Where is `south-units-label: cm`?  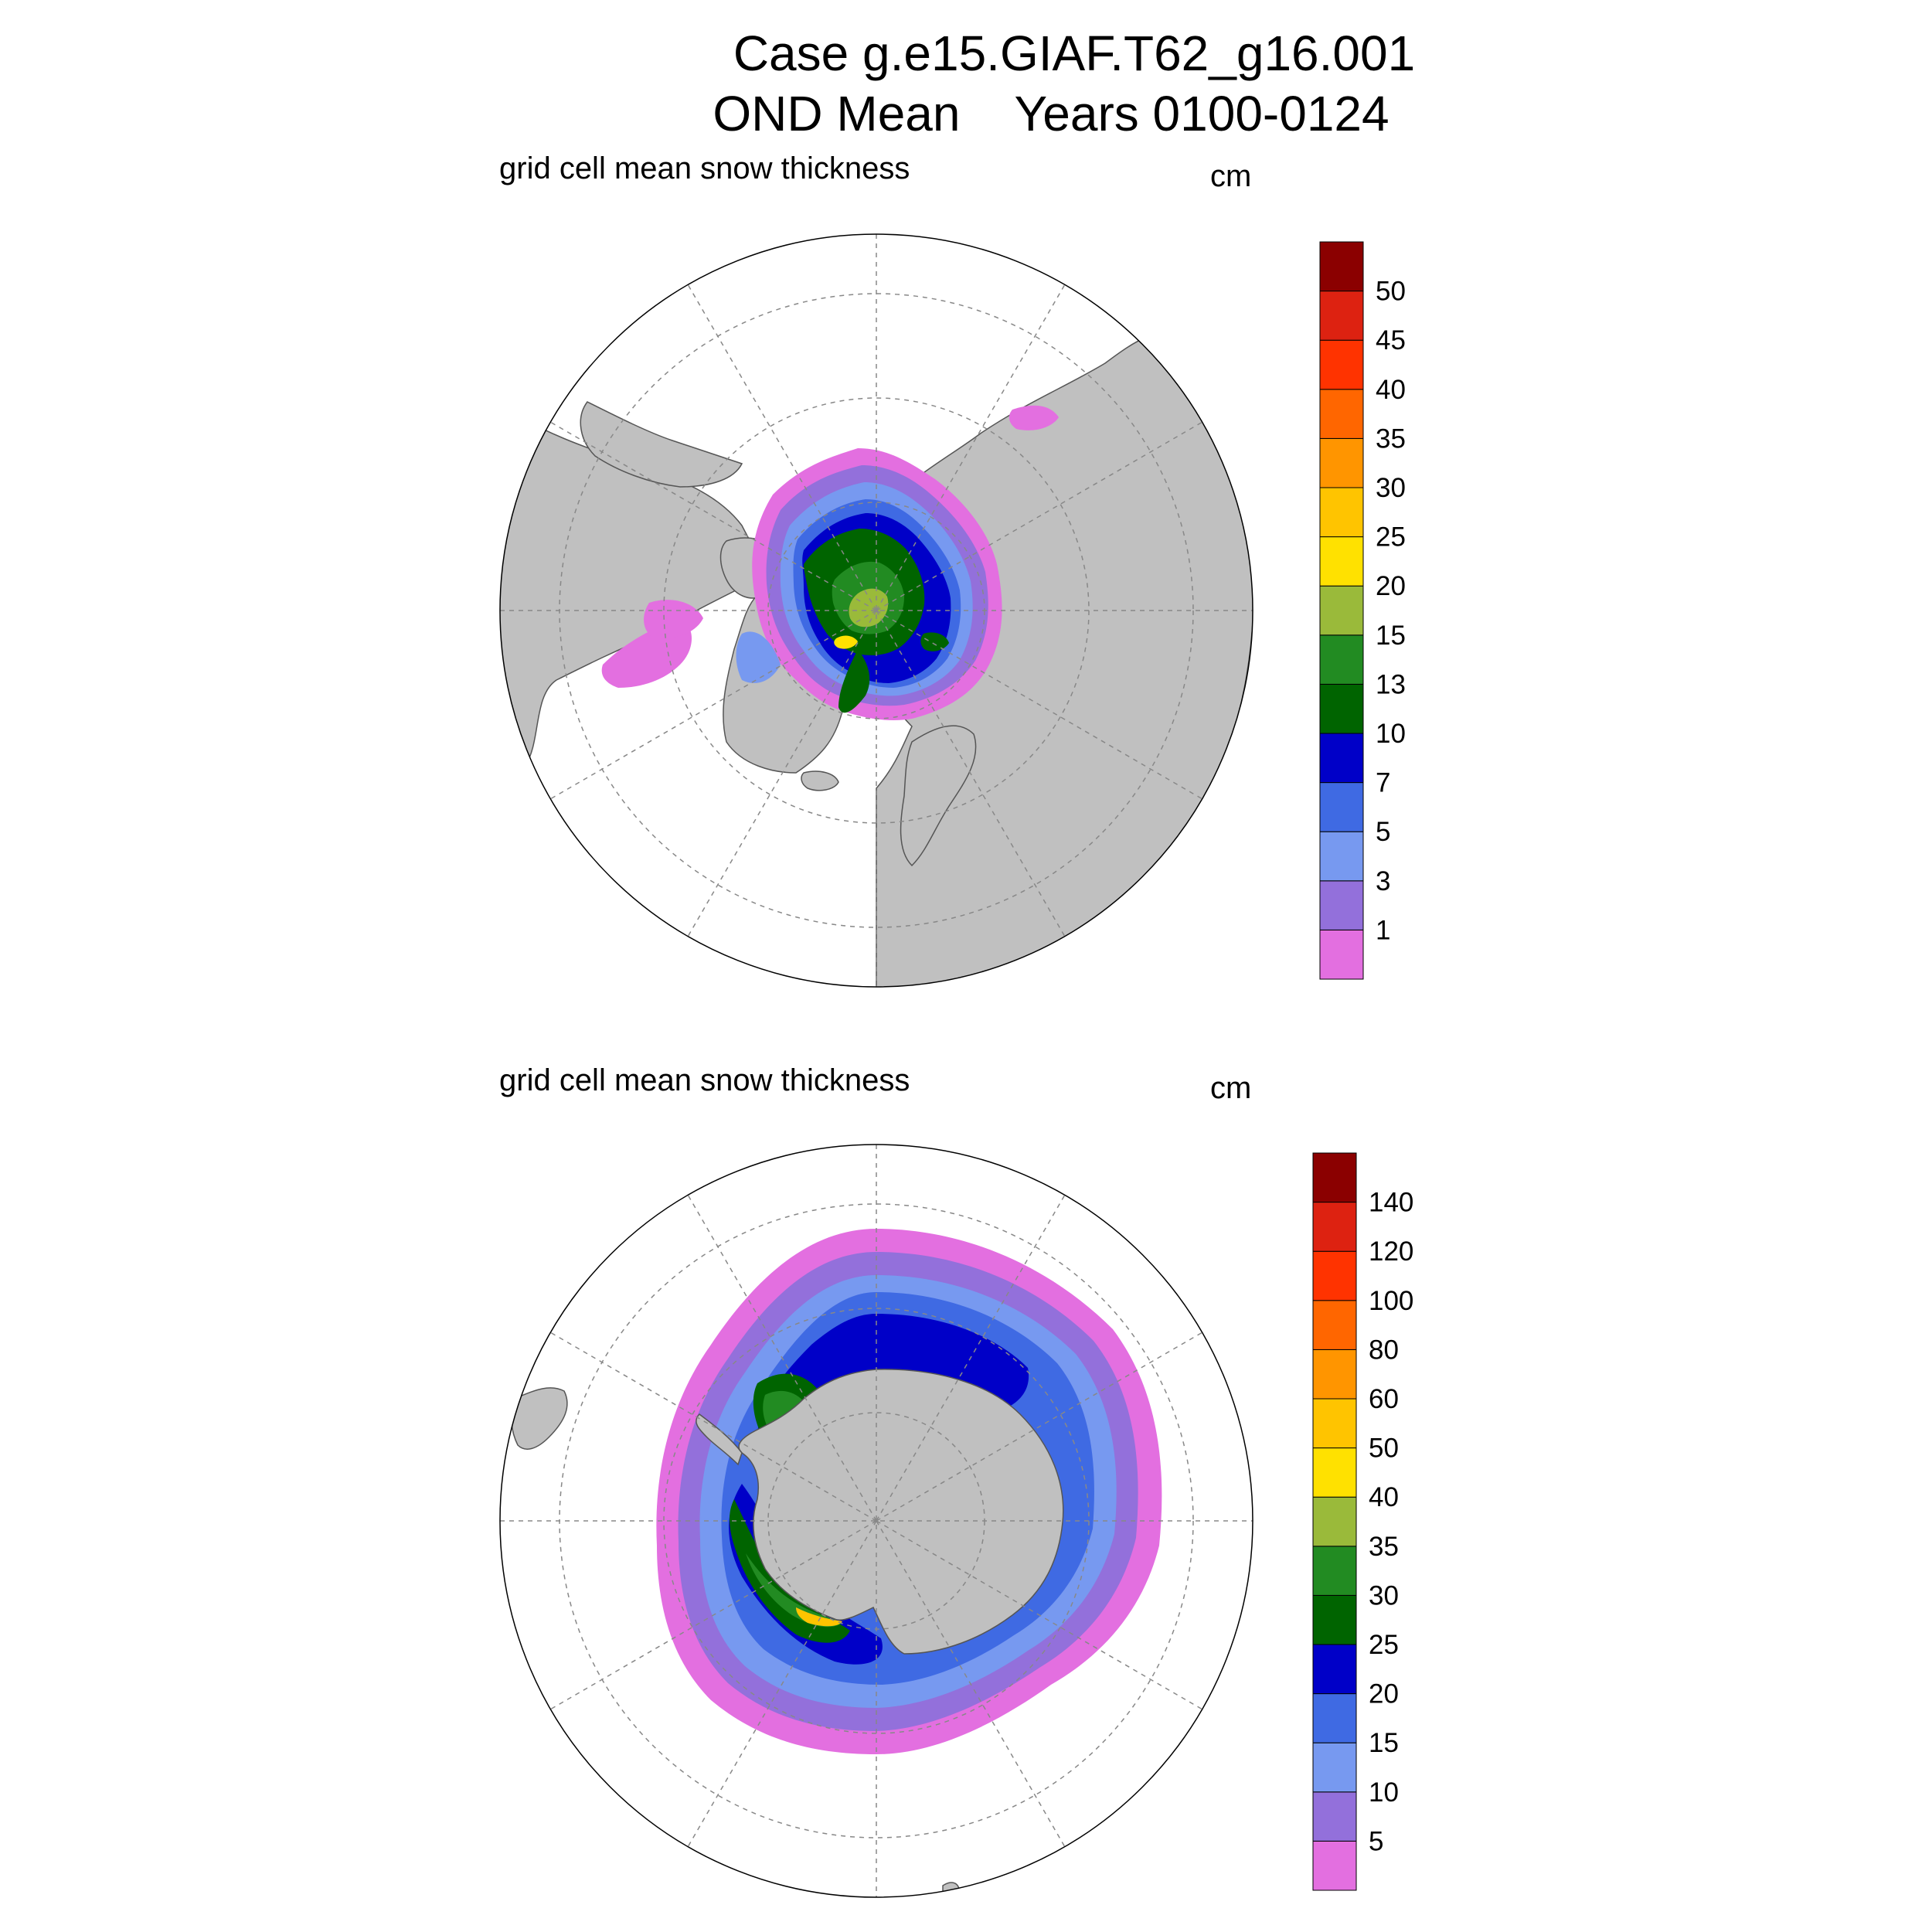
south-units-label: cm is located at coordinates (1231, 1088).